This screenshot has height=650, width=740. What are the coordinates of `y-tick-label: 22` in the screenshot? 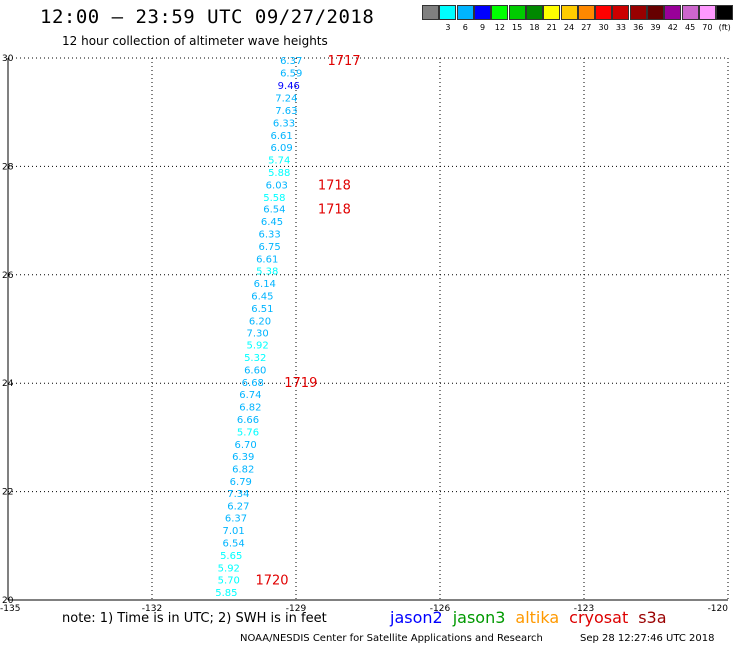 It's located at (7, 493).